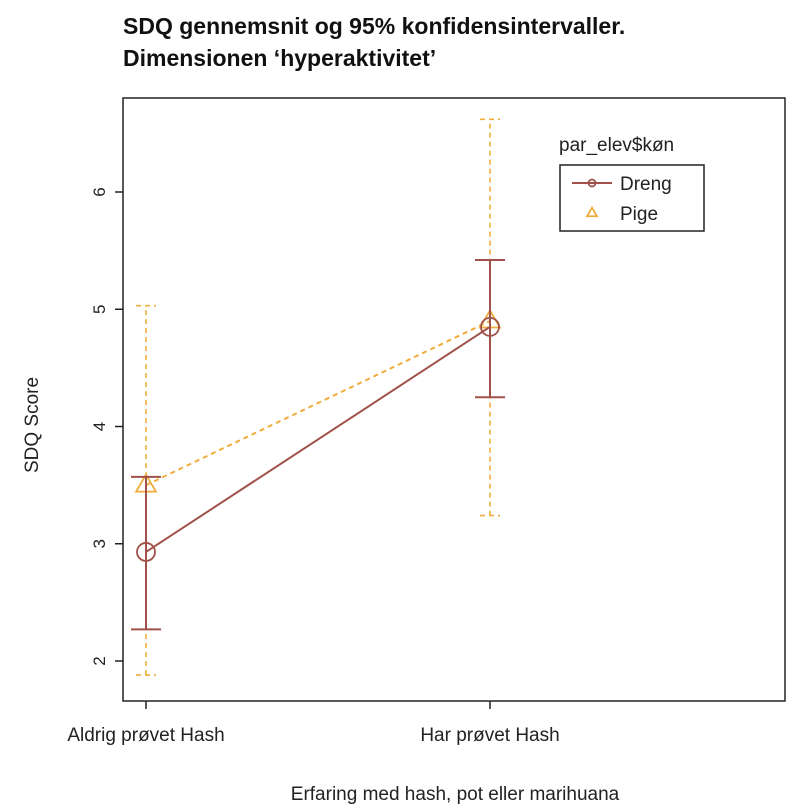  Describe the element at coordinates (616, 145) in the screenshot. I see `legend-title: par_elev$køn` at that location.